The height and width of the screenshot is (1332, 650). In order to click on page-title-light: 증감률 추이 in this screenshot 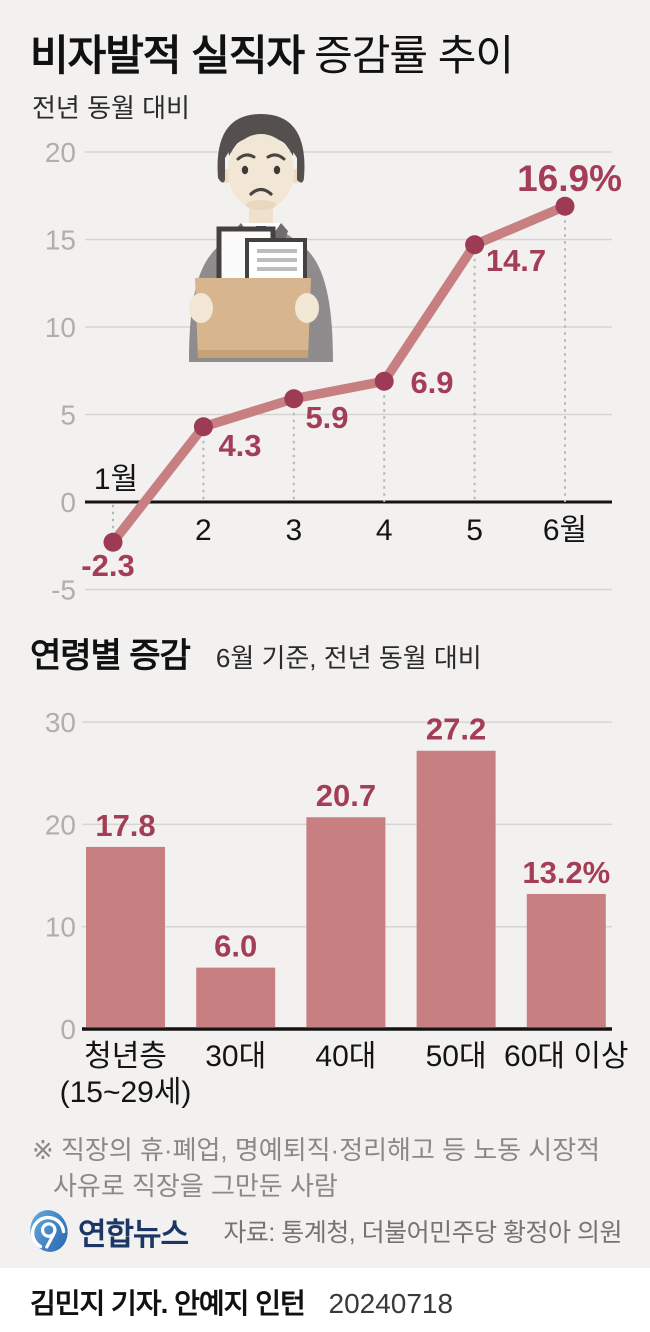, I will do `click(414, 55)`.